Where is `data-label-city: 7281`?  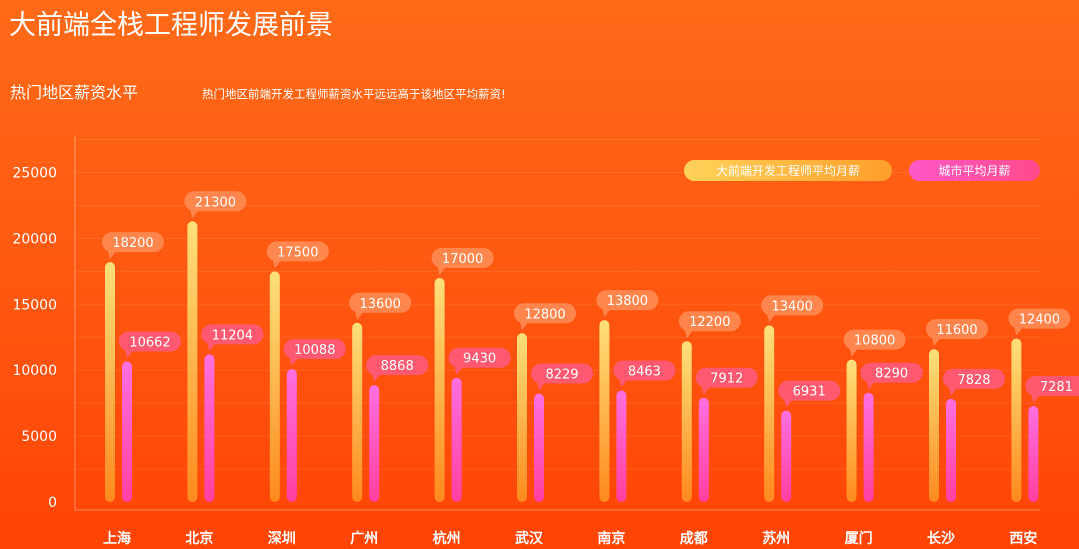
data-label-city: 7281 is located at coordinates (1052, 390).